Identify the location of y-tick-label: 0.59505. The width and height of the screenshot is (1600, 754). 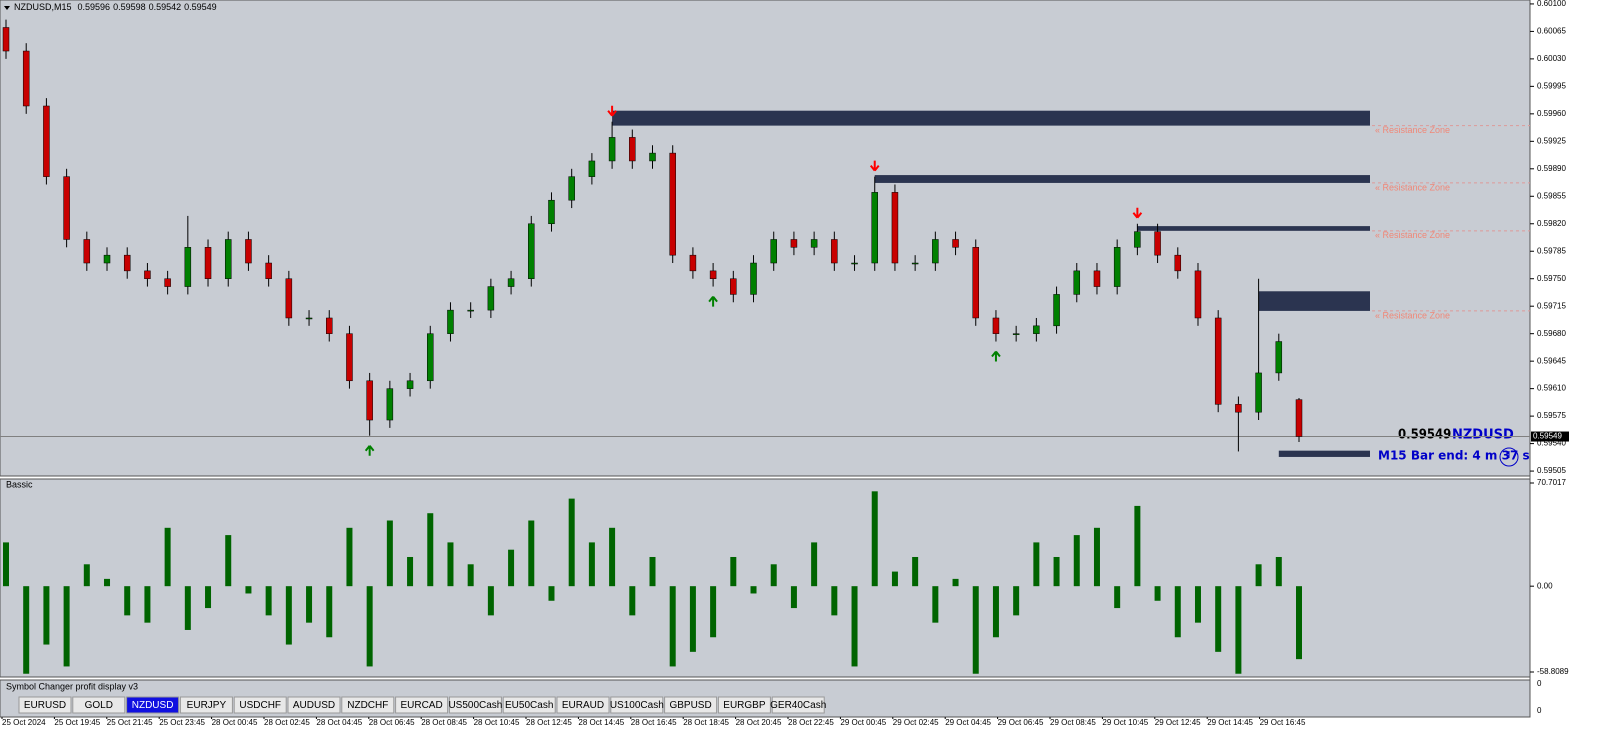
(1551, 470).